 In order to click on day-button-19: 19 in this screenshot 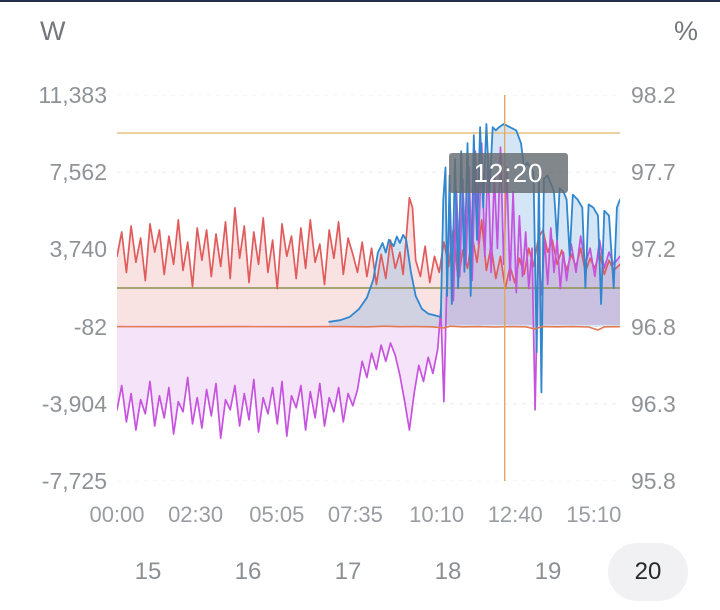, I will do `click(548, 571)`.